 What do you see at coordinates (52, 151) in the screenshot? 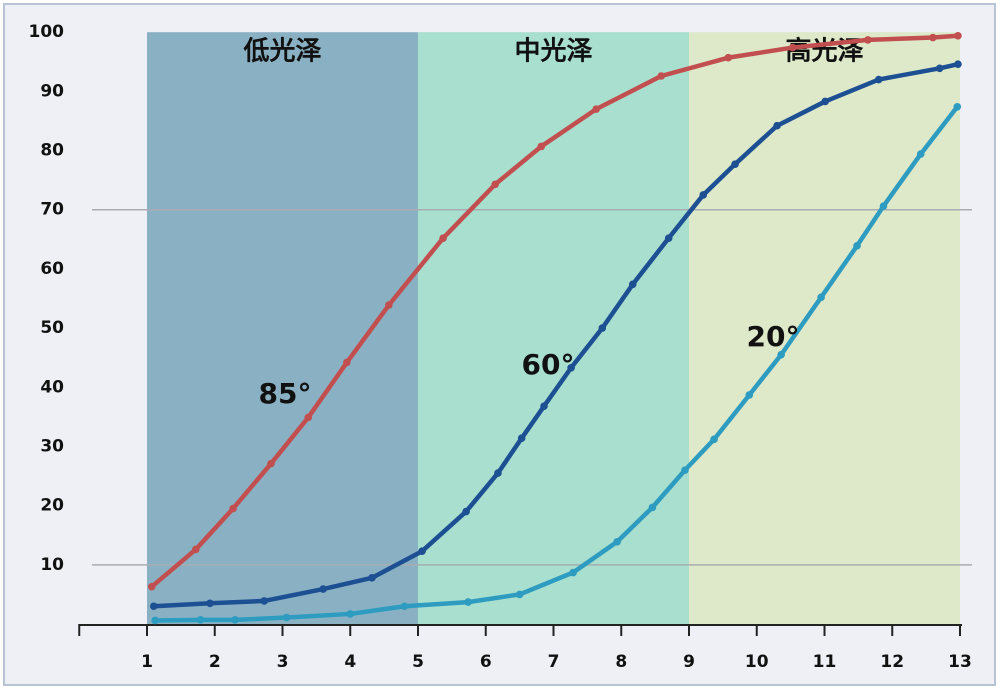
I see `y-tick-label: 80` at bounding box center [52, 151].